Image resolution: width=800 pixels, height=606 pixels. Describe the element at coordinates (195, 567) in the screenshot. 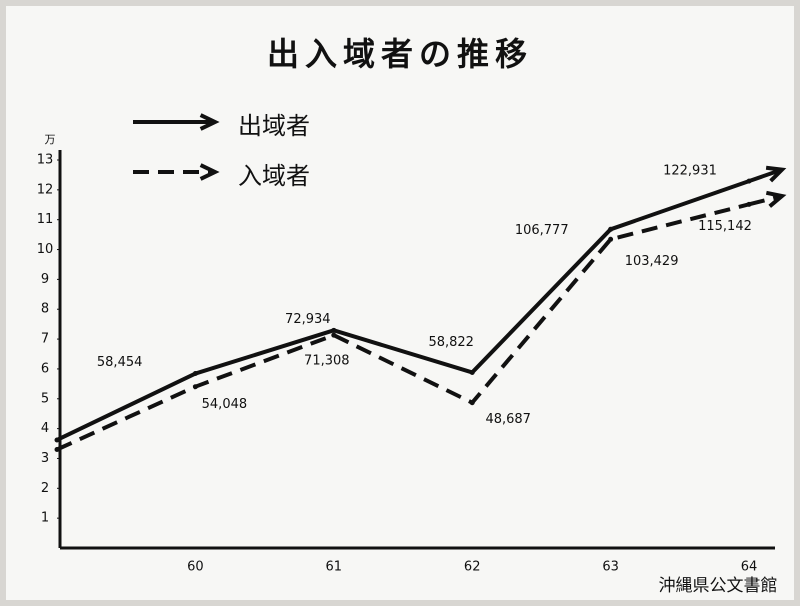

I see `x-tick-label: 60` at that location.